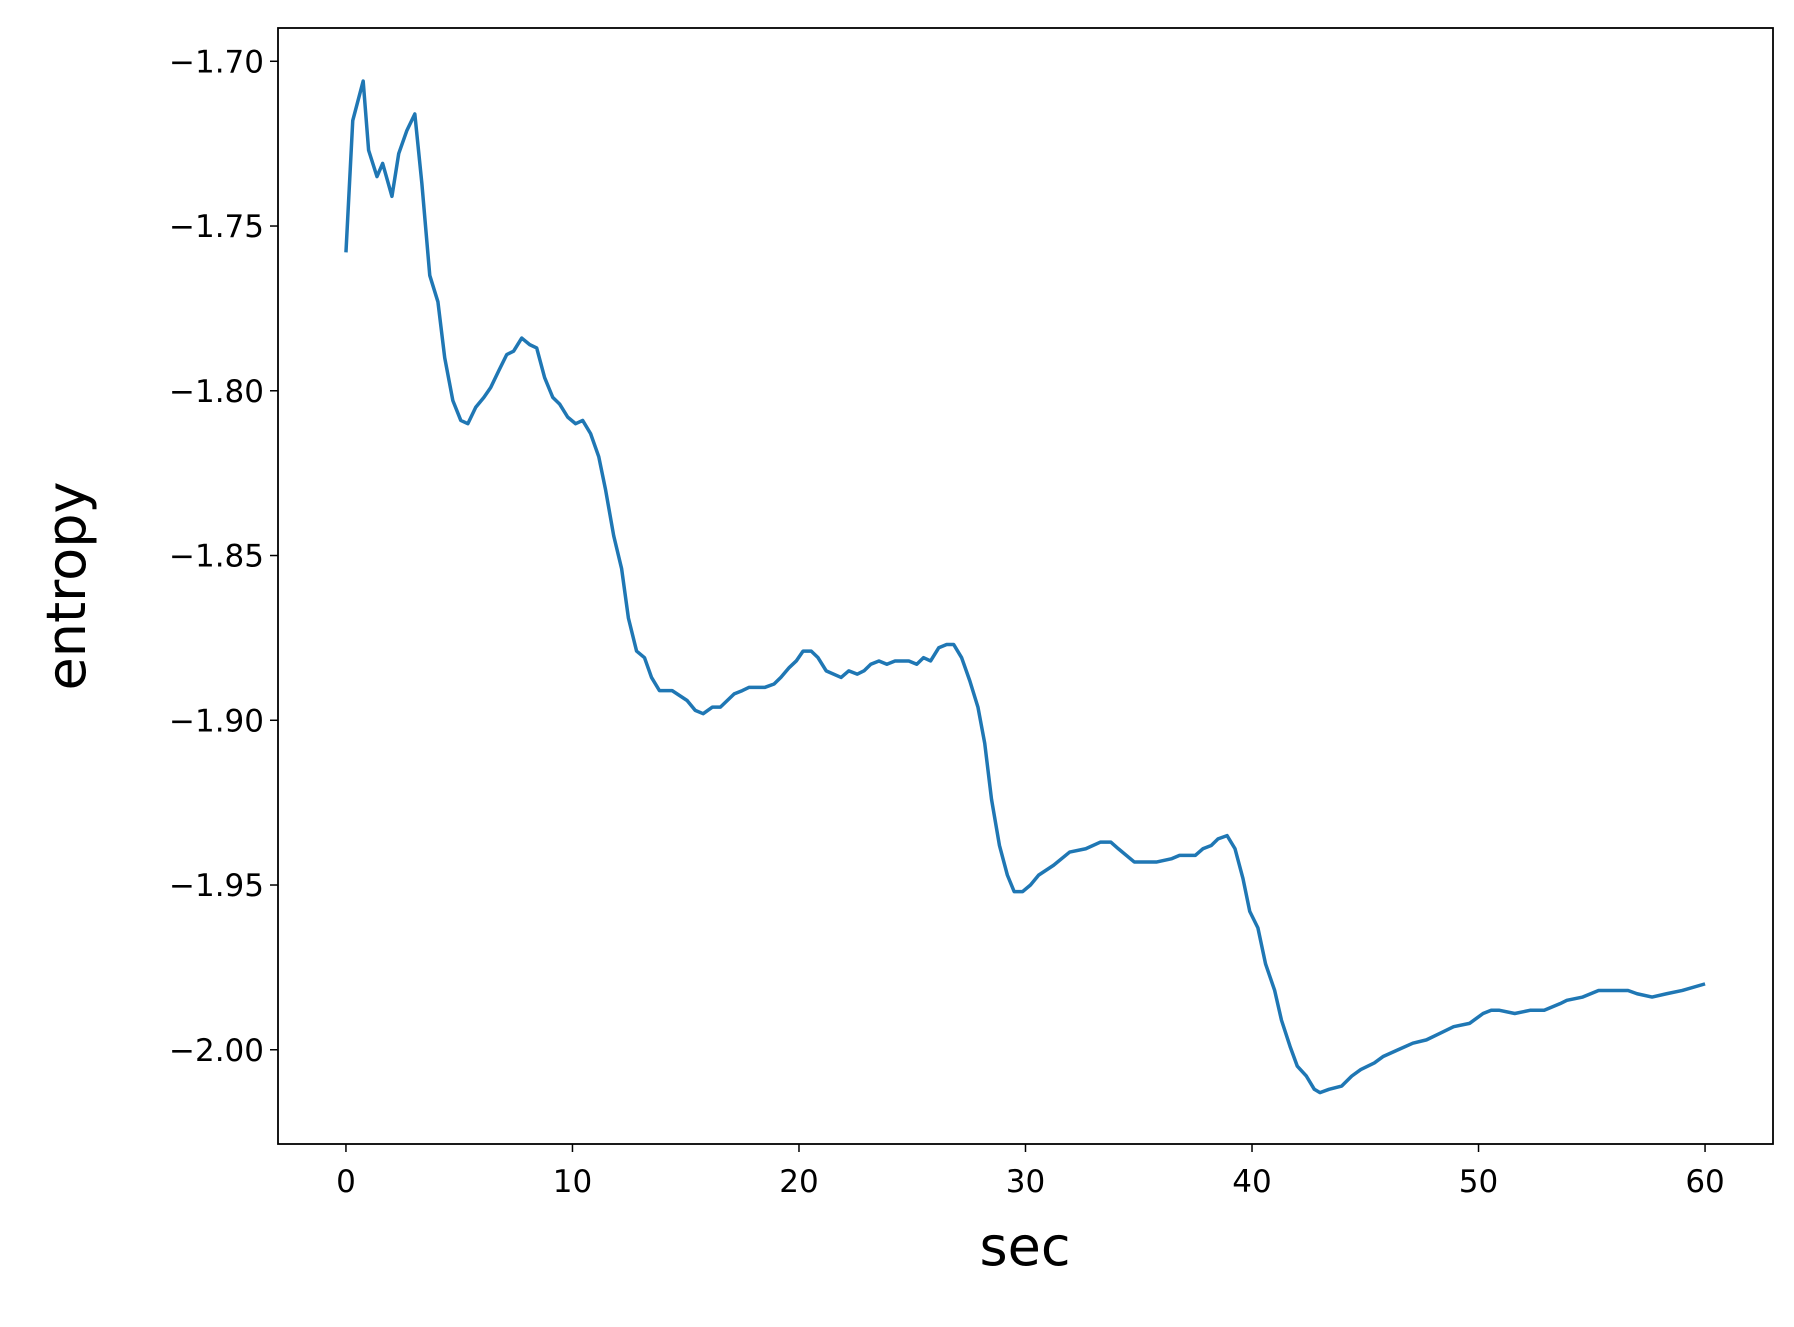  What do you see at coordinates (572, 1182) in the screenshot?
I see `x-tick-label: 10` at bounding box center [572, 1182].